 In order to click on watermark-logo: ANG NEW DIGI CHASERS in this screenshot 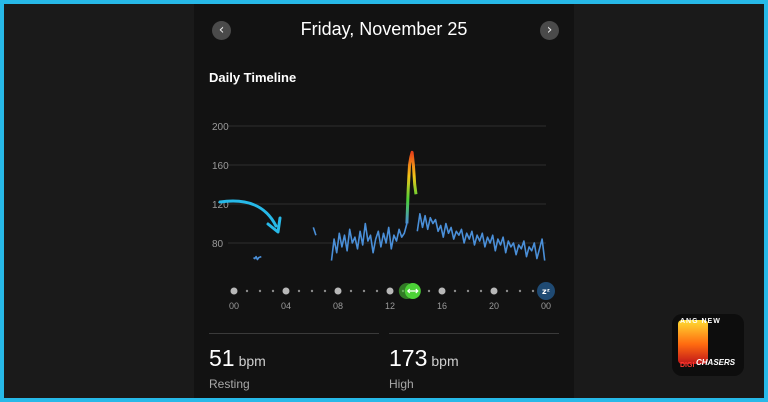, I will do `click(708, 345)`.